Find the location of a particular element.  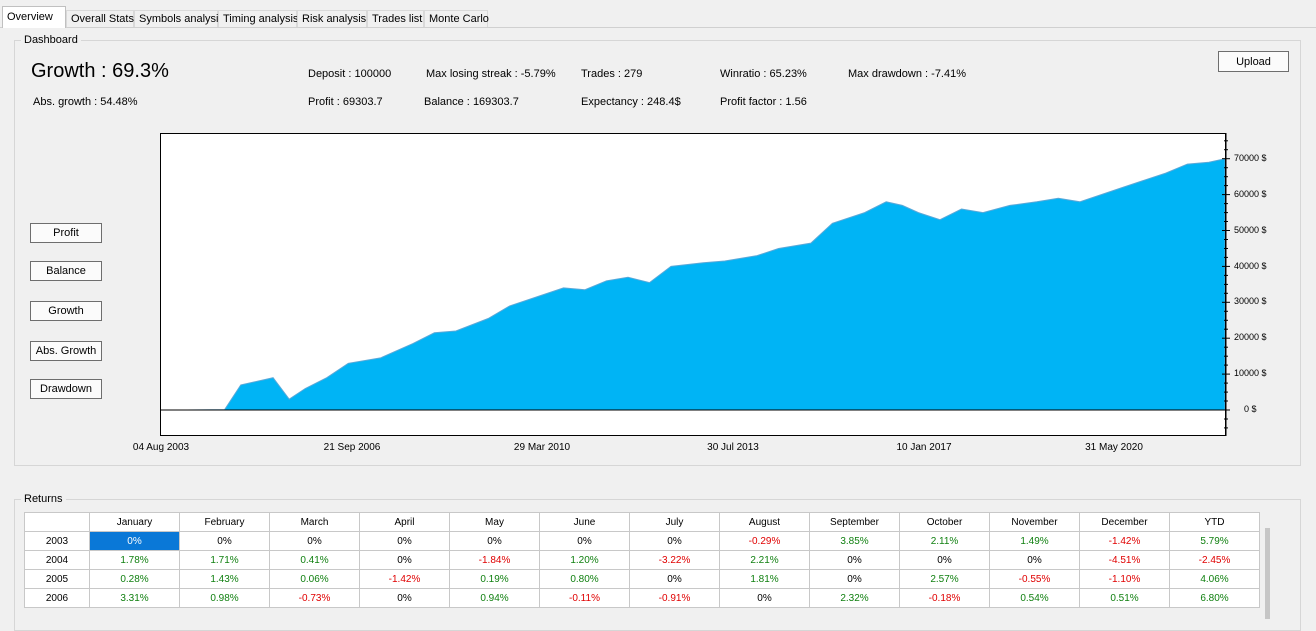

max-losing-streak-value: -5.79% is located at coordinates (538, 74).